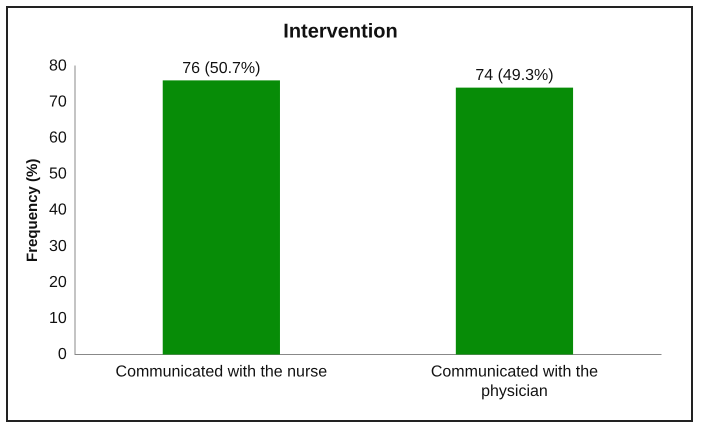  What do you see at coordinates (514, 75) in the screenshot?
I see `data-label: 74 (49.3%)` at bounding box center [514, 75].